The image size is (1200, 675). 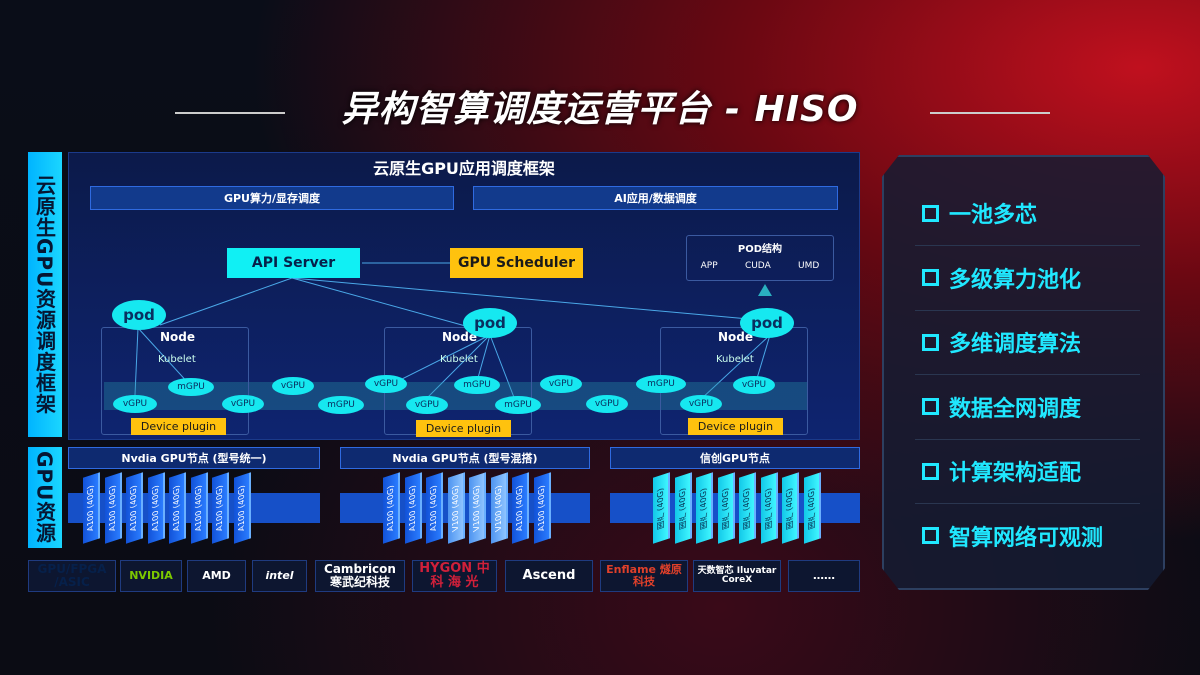 I want to click on logo-cambricon: Cambricon 寒武纪科技, so click(x=360, y=576).